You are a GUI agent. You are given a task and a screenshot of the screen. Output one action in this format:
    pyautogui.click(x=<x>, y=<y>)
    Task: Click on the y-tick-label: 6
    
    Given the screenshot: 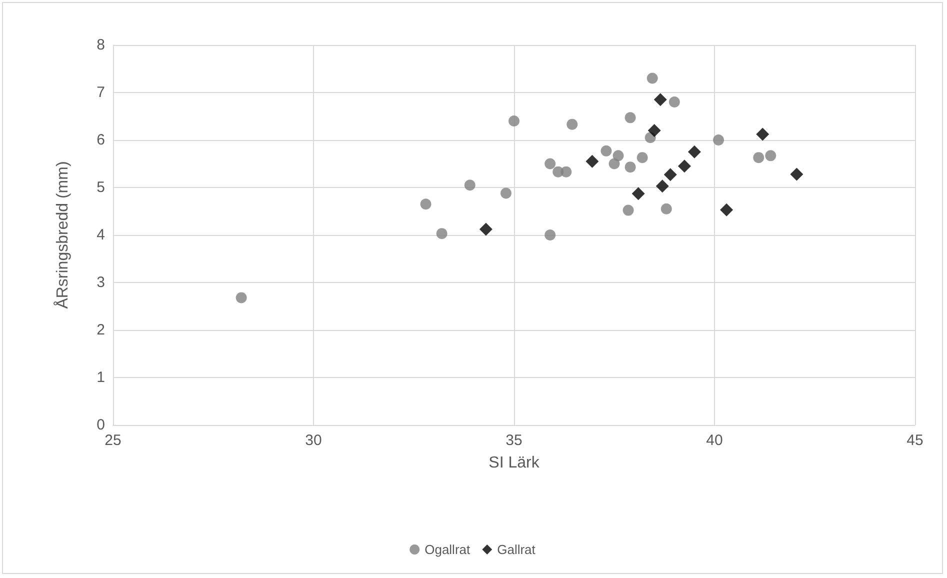 What is the action you would take?
    pyautogui.click(x=100, y=140)
    